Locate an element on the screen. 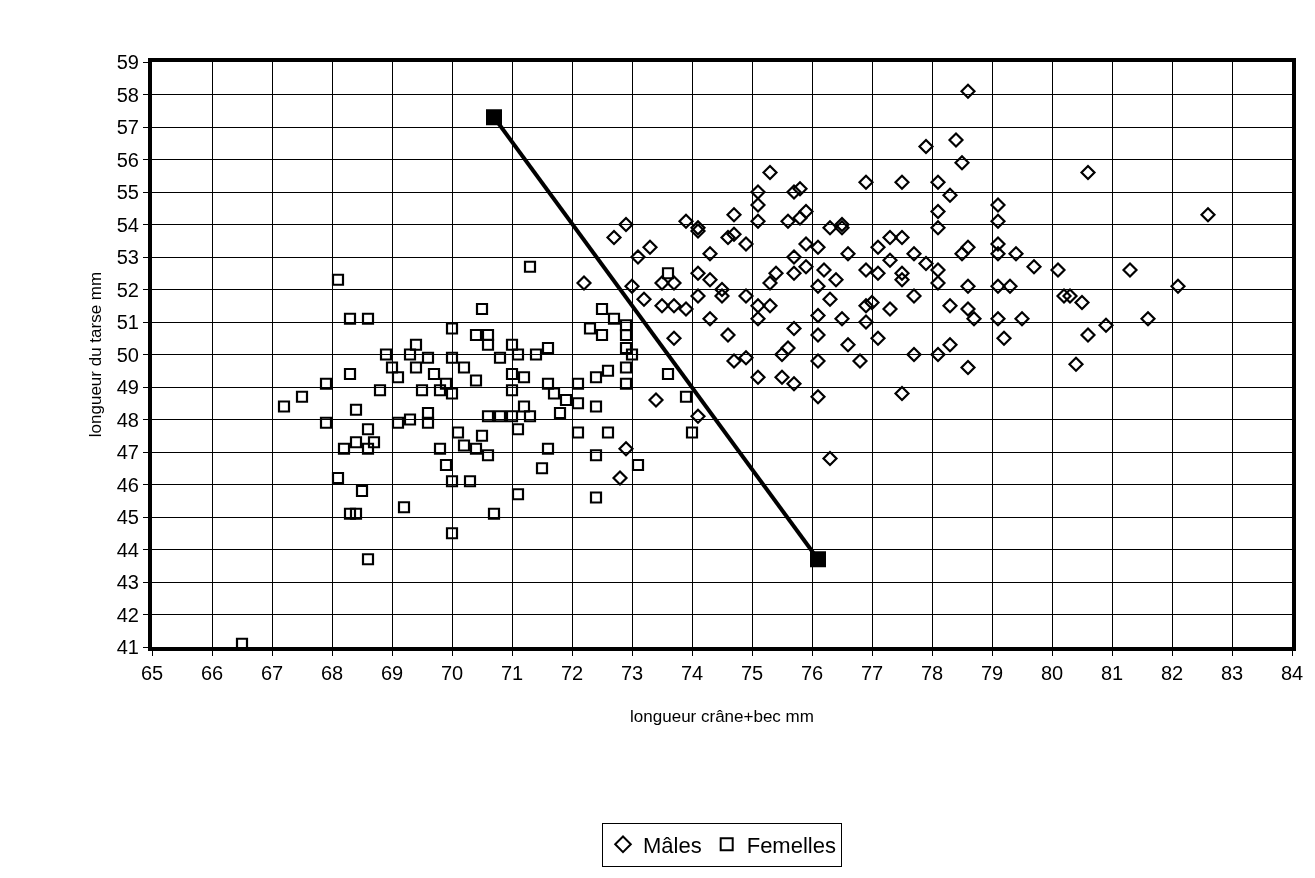 The image size is (1315, 878). y-tick-label: 59 is located at coordinates (127, 62).